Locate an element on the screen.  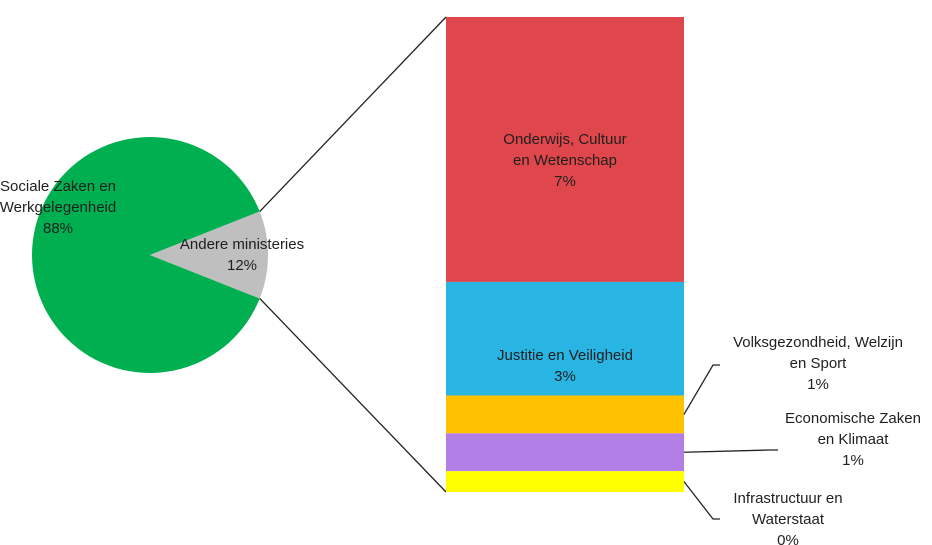
connector-bottom is located at coordinates (353, 395).